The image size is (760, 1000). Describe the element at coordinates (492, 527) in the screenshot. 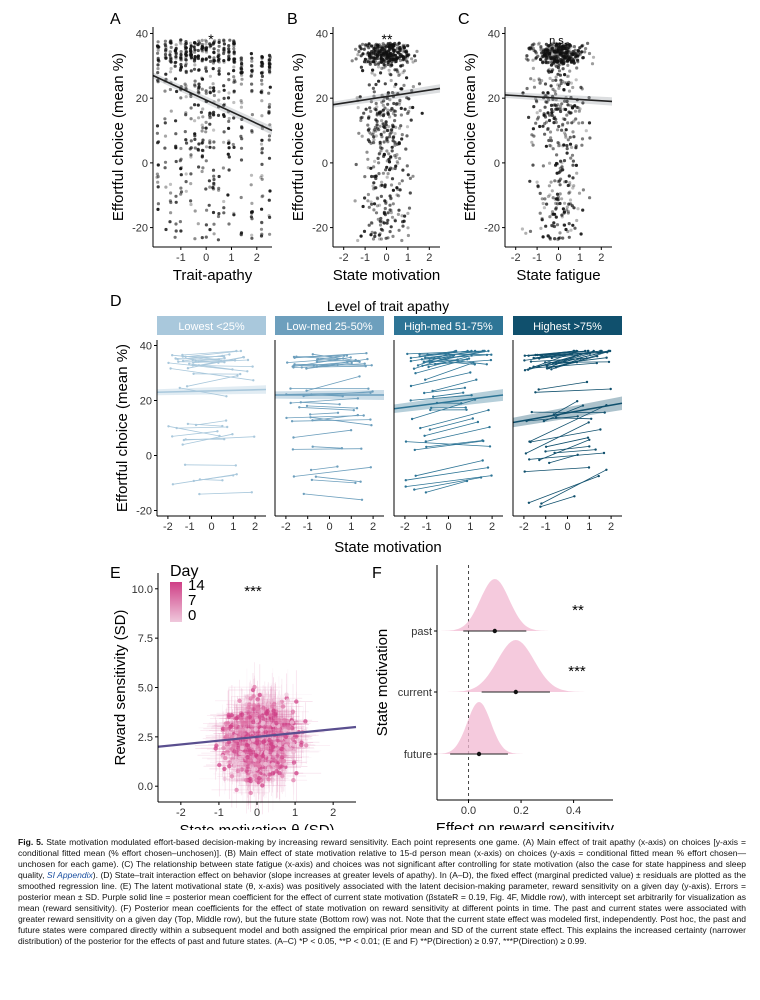

I see `x-tick-label: 2` at that location.